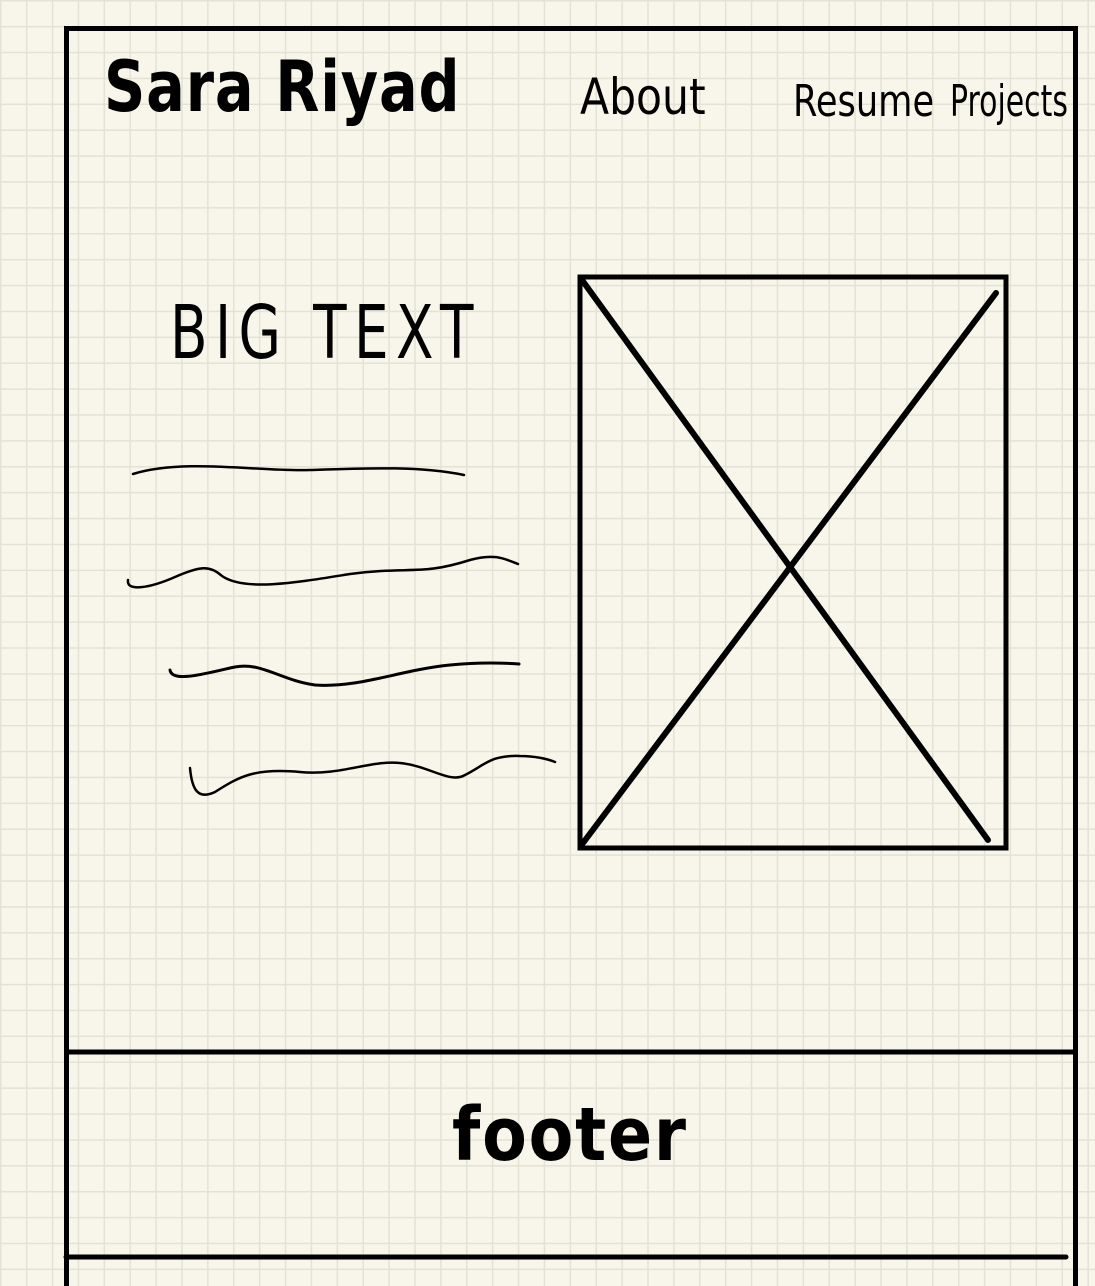 The width and height of the screenshot is (1095, 1286). Describe the element at coordinates (643, 97) in the screenshot. I see `nav-item-about: About` at that location.